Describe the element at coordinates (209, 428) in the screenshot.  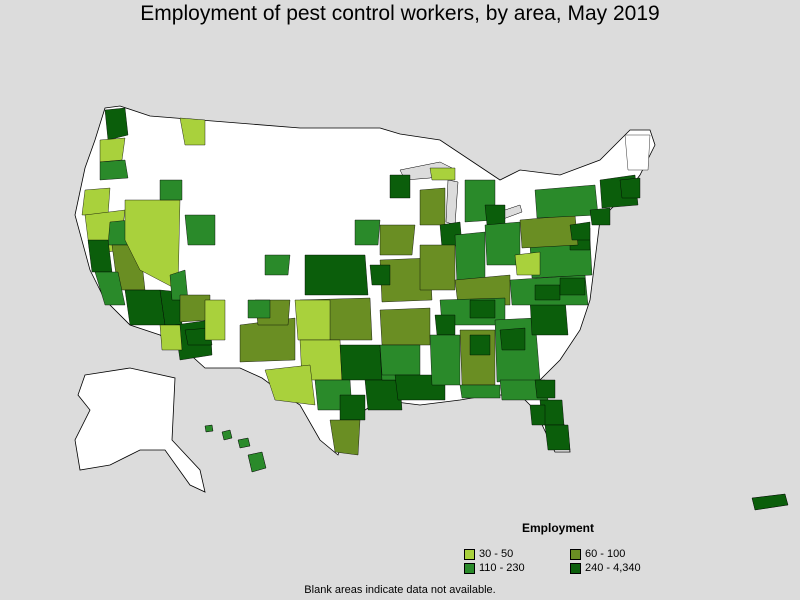
I see `hawaii-kauai` at that location.